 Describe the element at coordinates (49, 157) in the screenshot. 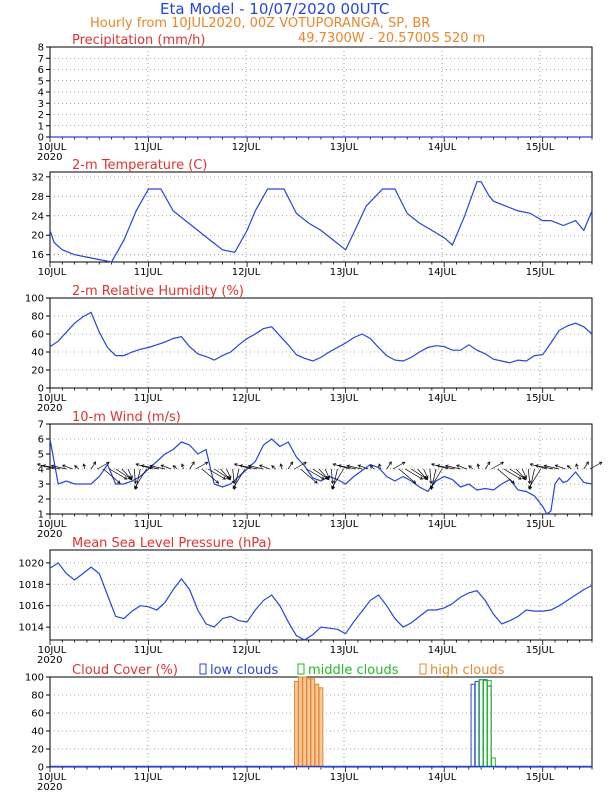

I see `precip-year-label: 2020` at that location.